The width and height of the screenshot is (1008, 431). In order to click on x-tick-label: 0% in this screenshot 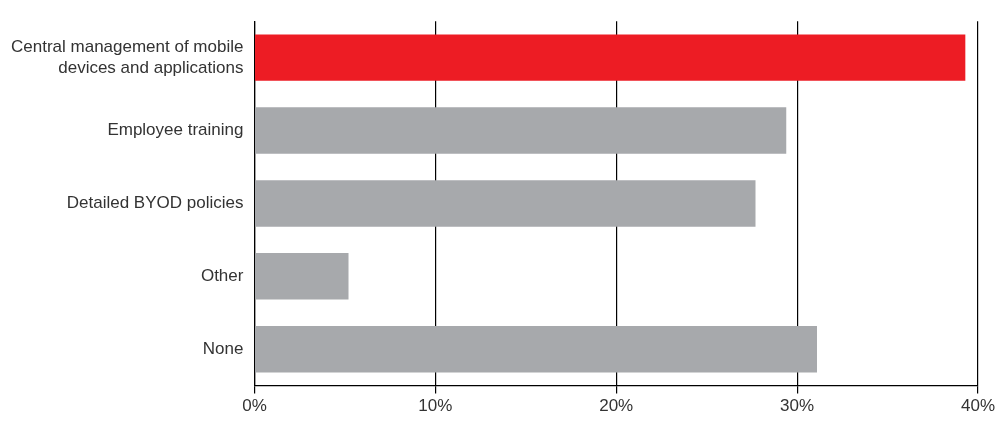, I will do `click(254, 406)`.